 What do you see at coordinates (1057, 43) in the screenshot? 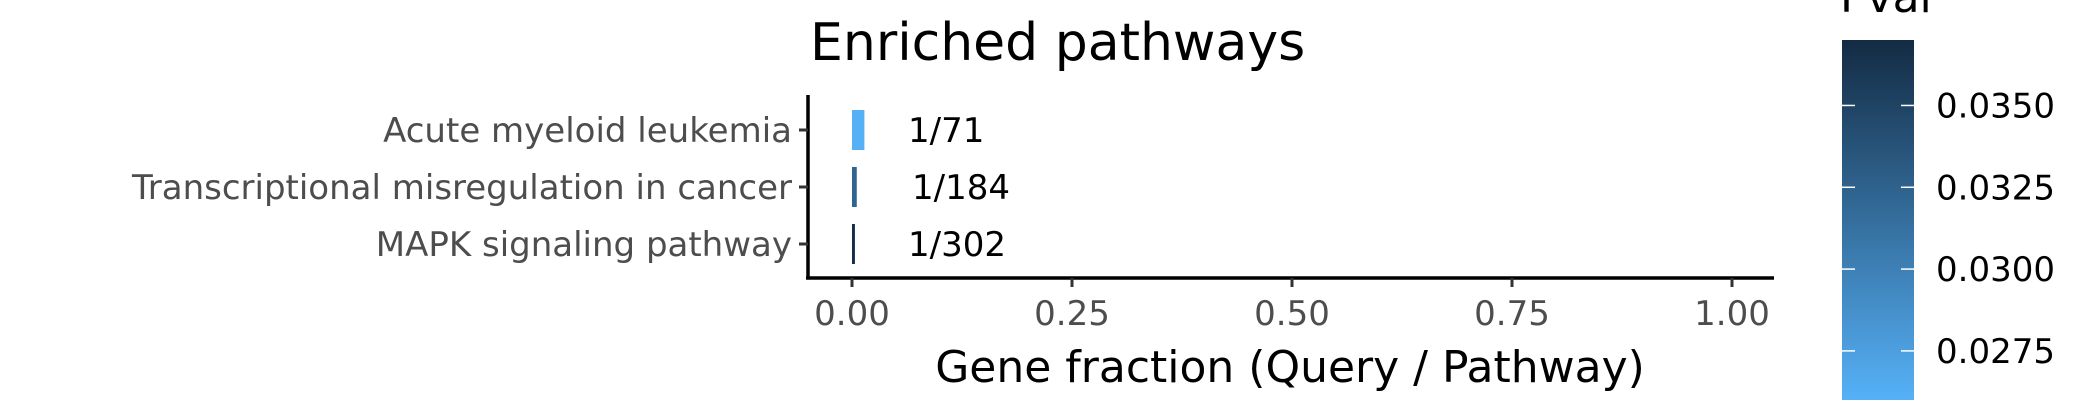
I see `chart-title: Enriched pathways` at bounding box center [1057, 43].